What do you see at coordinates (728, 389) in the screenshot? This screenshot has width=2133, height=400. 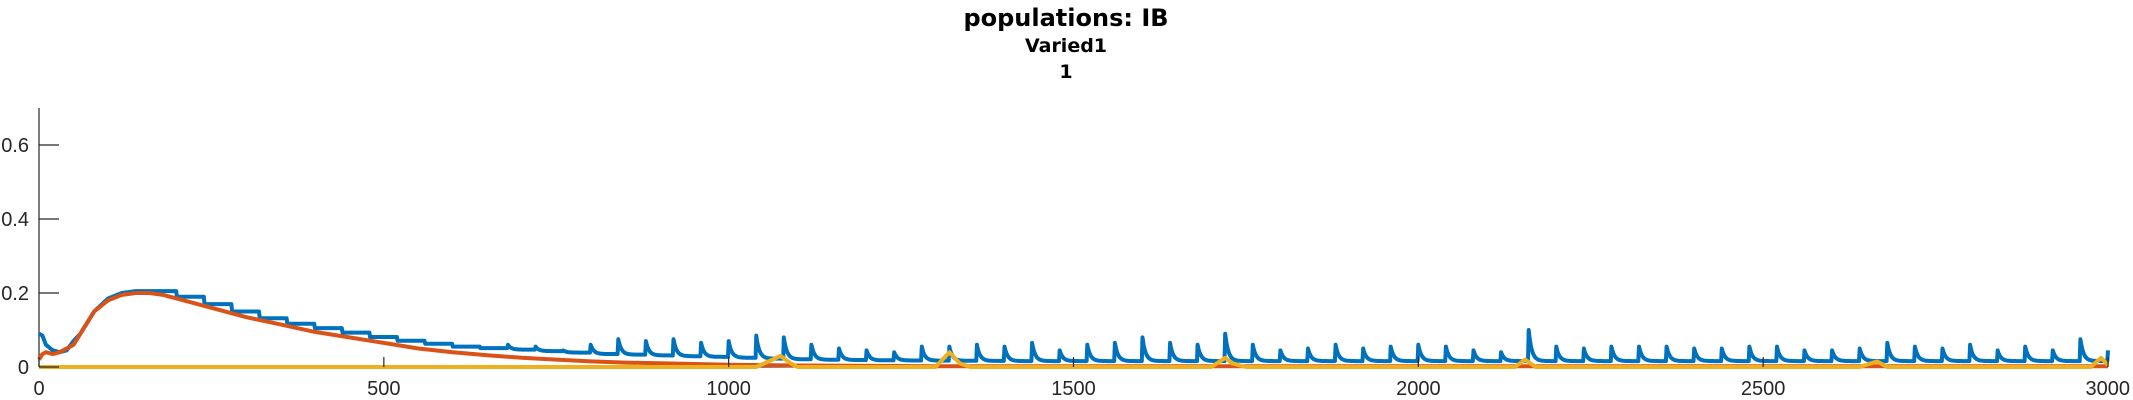 I see `x-tick-label: 1000` at bounding box center [728, 389].